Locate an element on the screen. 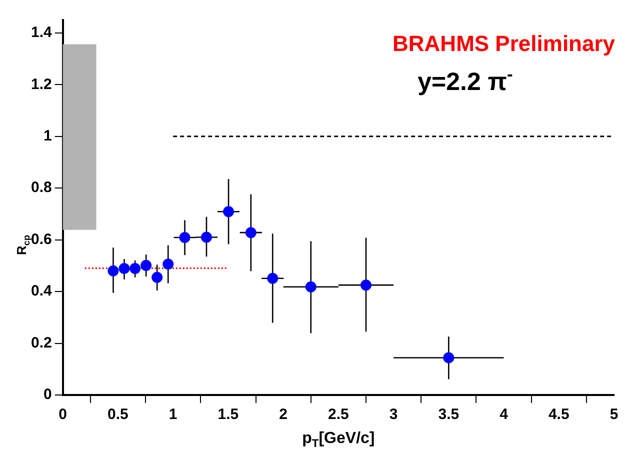 This screenshot has height=449, width=642. x-tick-label: 1.5 is located at coordinates (228, 415).